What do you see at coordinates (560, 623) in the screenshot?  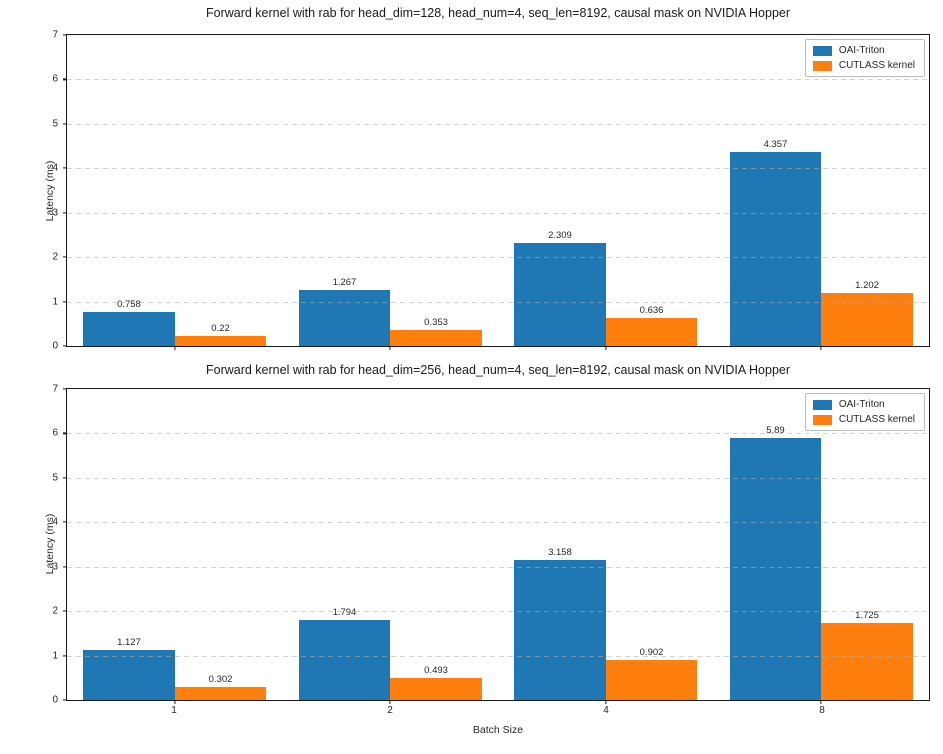 I see `bar-oai-triton: 3.158` at bounding box center [560, 623].